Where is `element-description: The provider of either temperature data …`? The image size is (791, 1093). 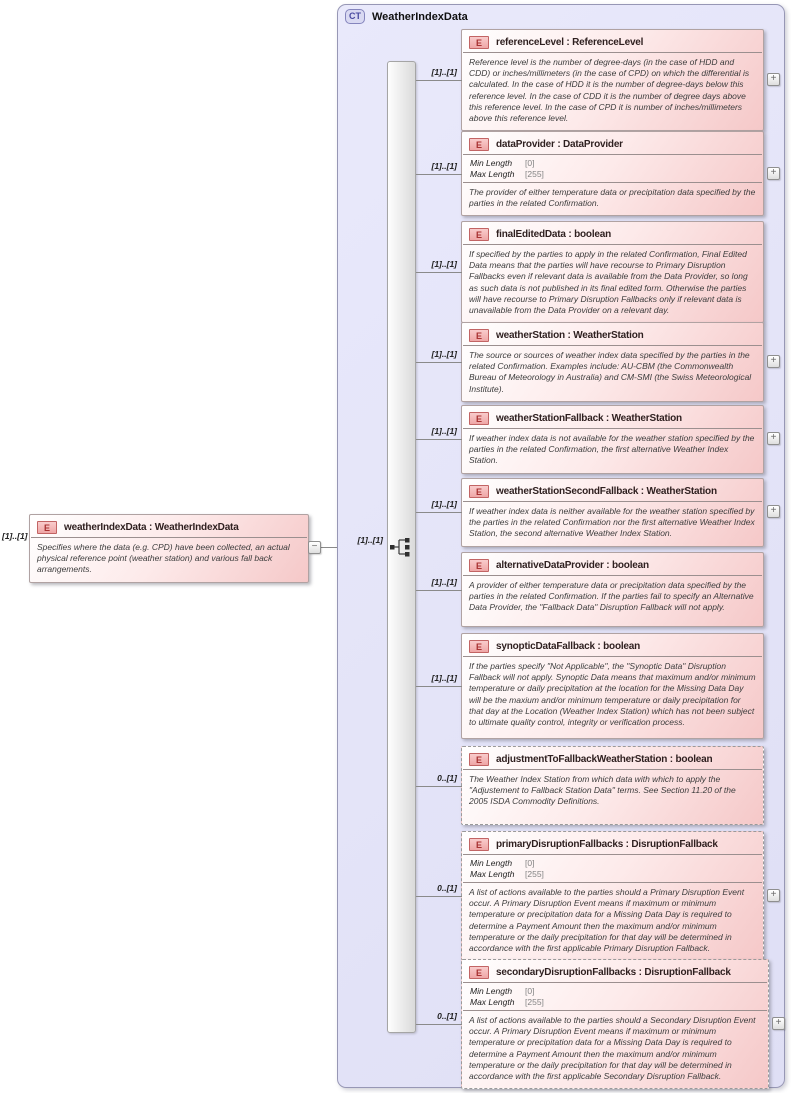 element-description: The provider of either temperature data … is located at coordinates (612, 198).